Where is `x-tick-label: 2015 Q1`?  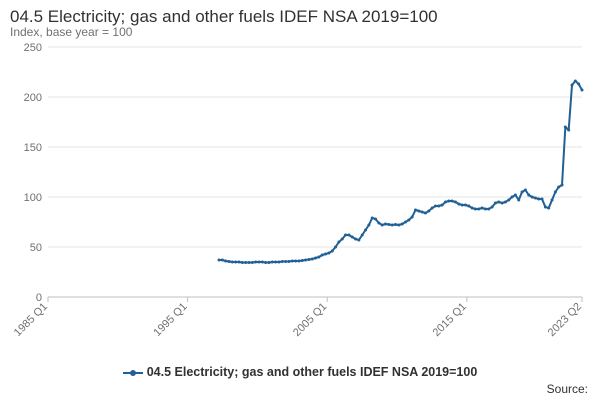 x-tick-label: 2015 Q1 is located at coordinates (450, 320).